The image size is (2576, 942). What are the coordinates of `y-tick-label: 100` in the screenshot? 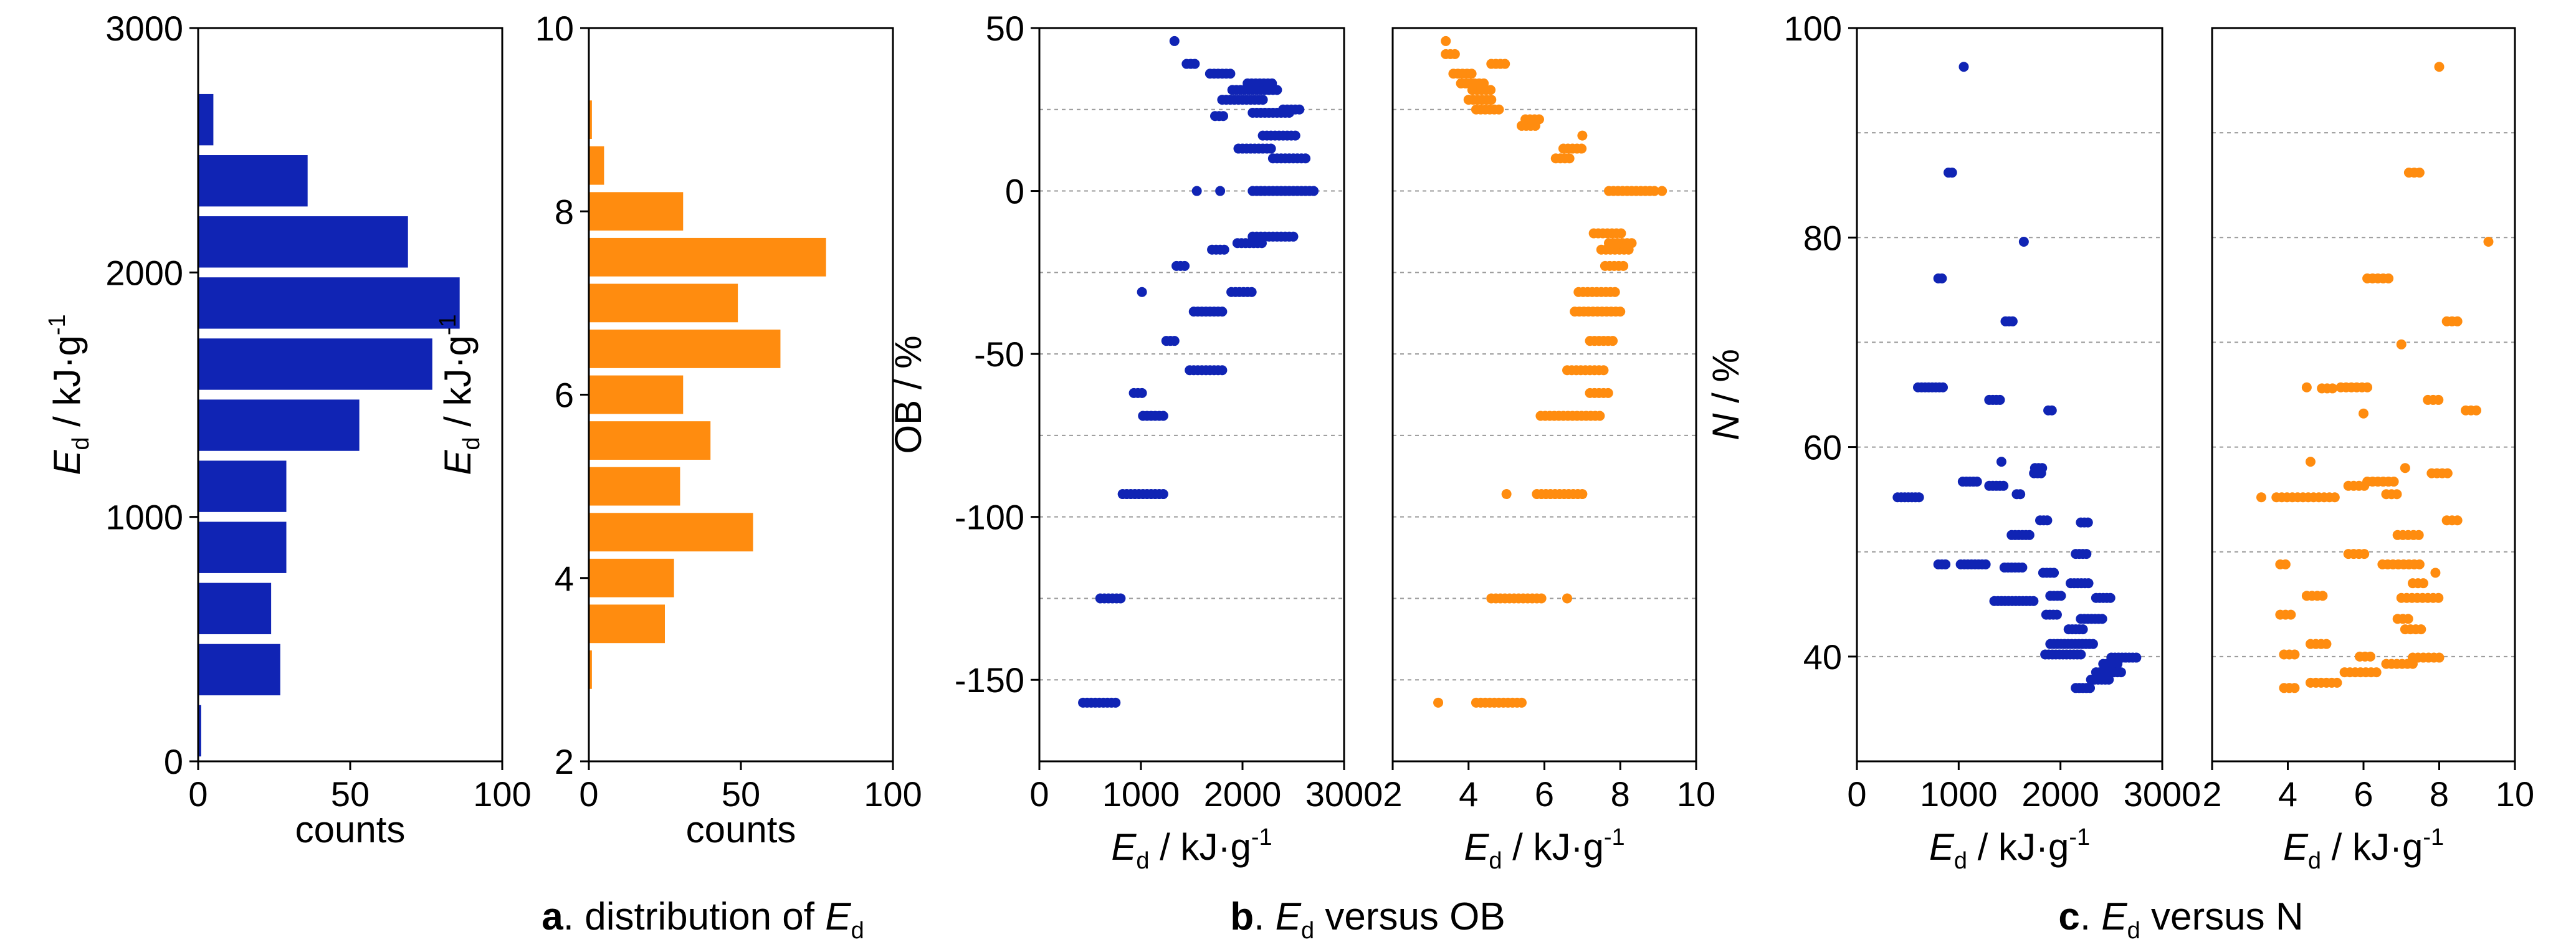 It's located at (1813, 29).